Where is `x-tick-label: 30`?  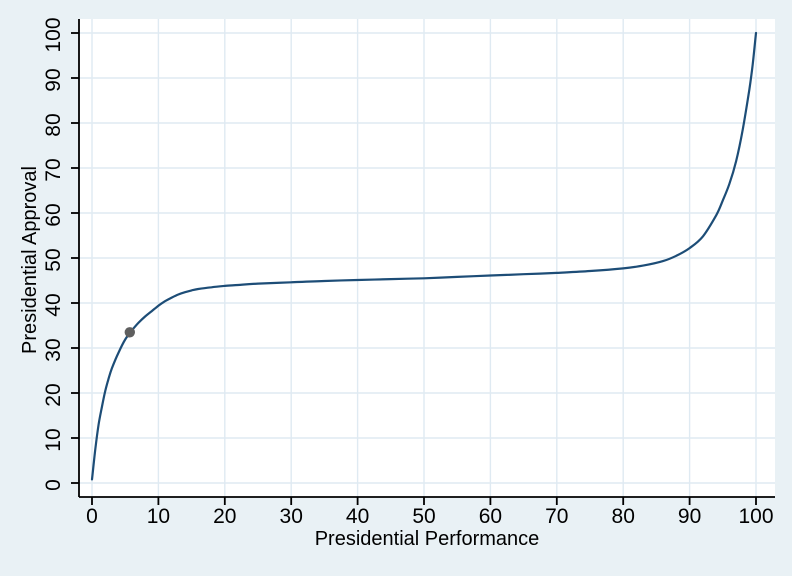 x-tick-label: 30 is located at coordinates (291, 516).